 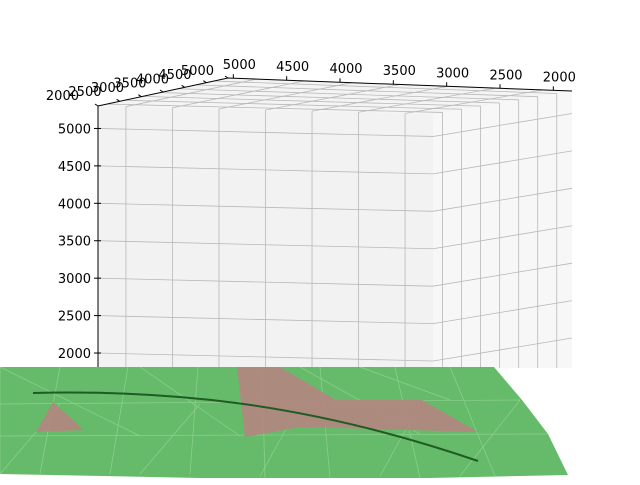 What do you see at coordinates (107, 88) in the screenshot?
I see `tick-label-side: 3000` at bounding box center [107, 88].